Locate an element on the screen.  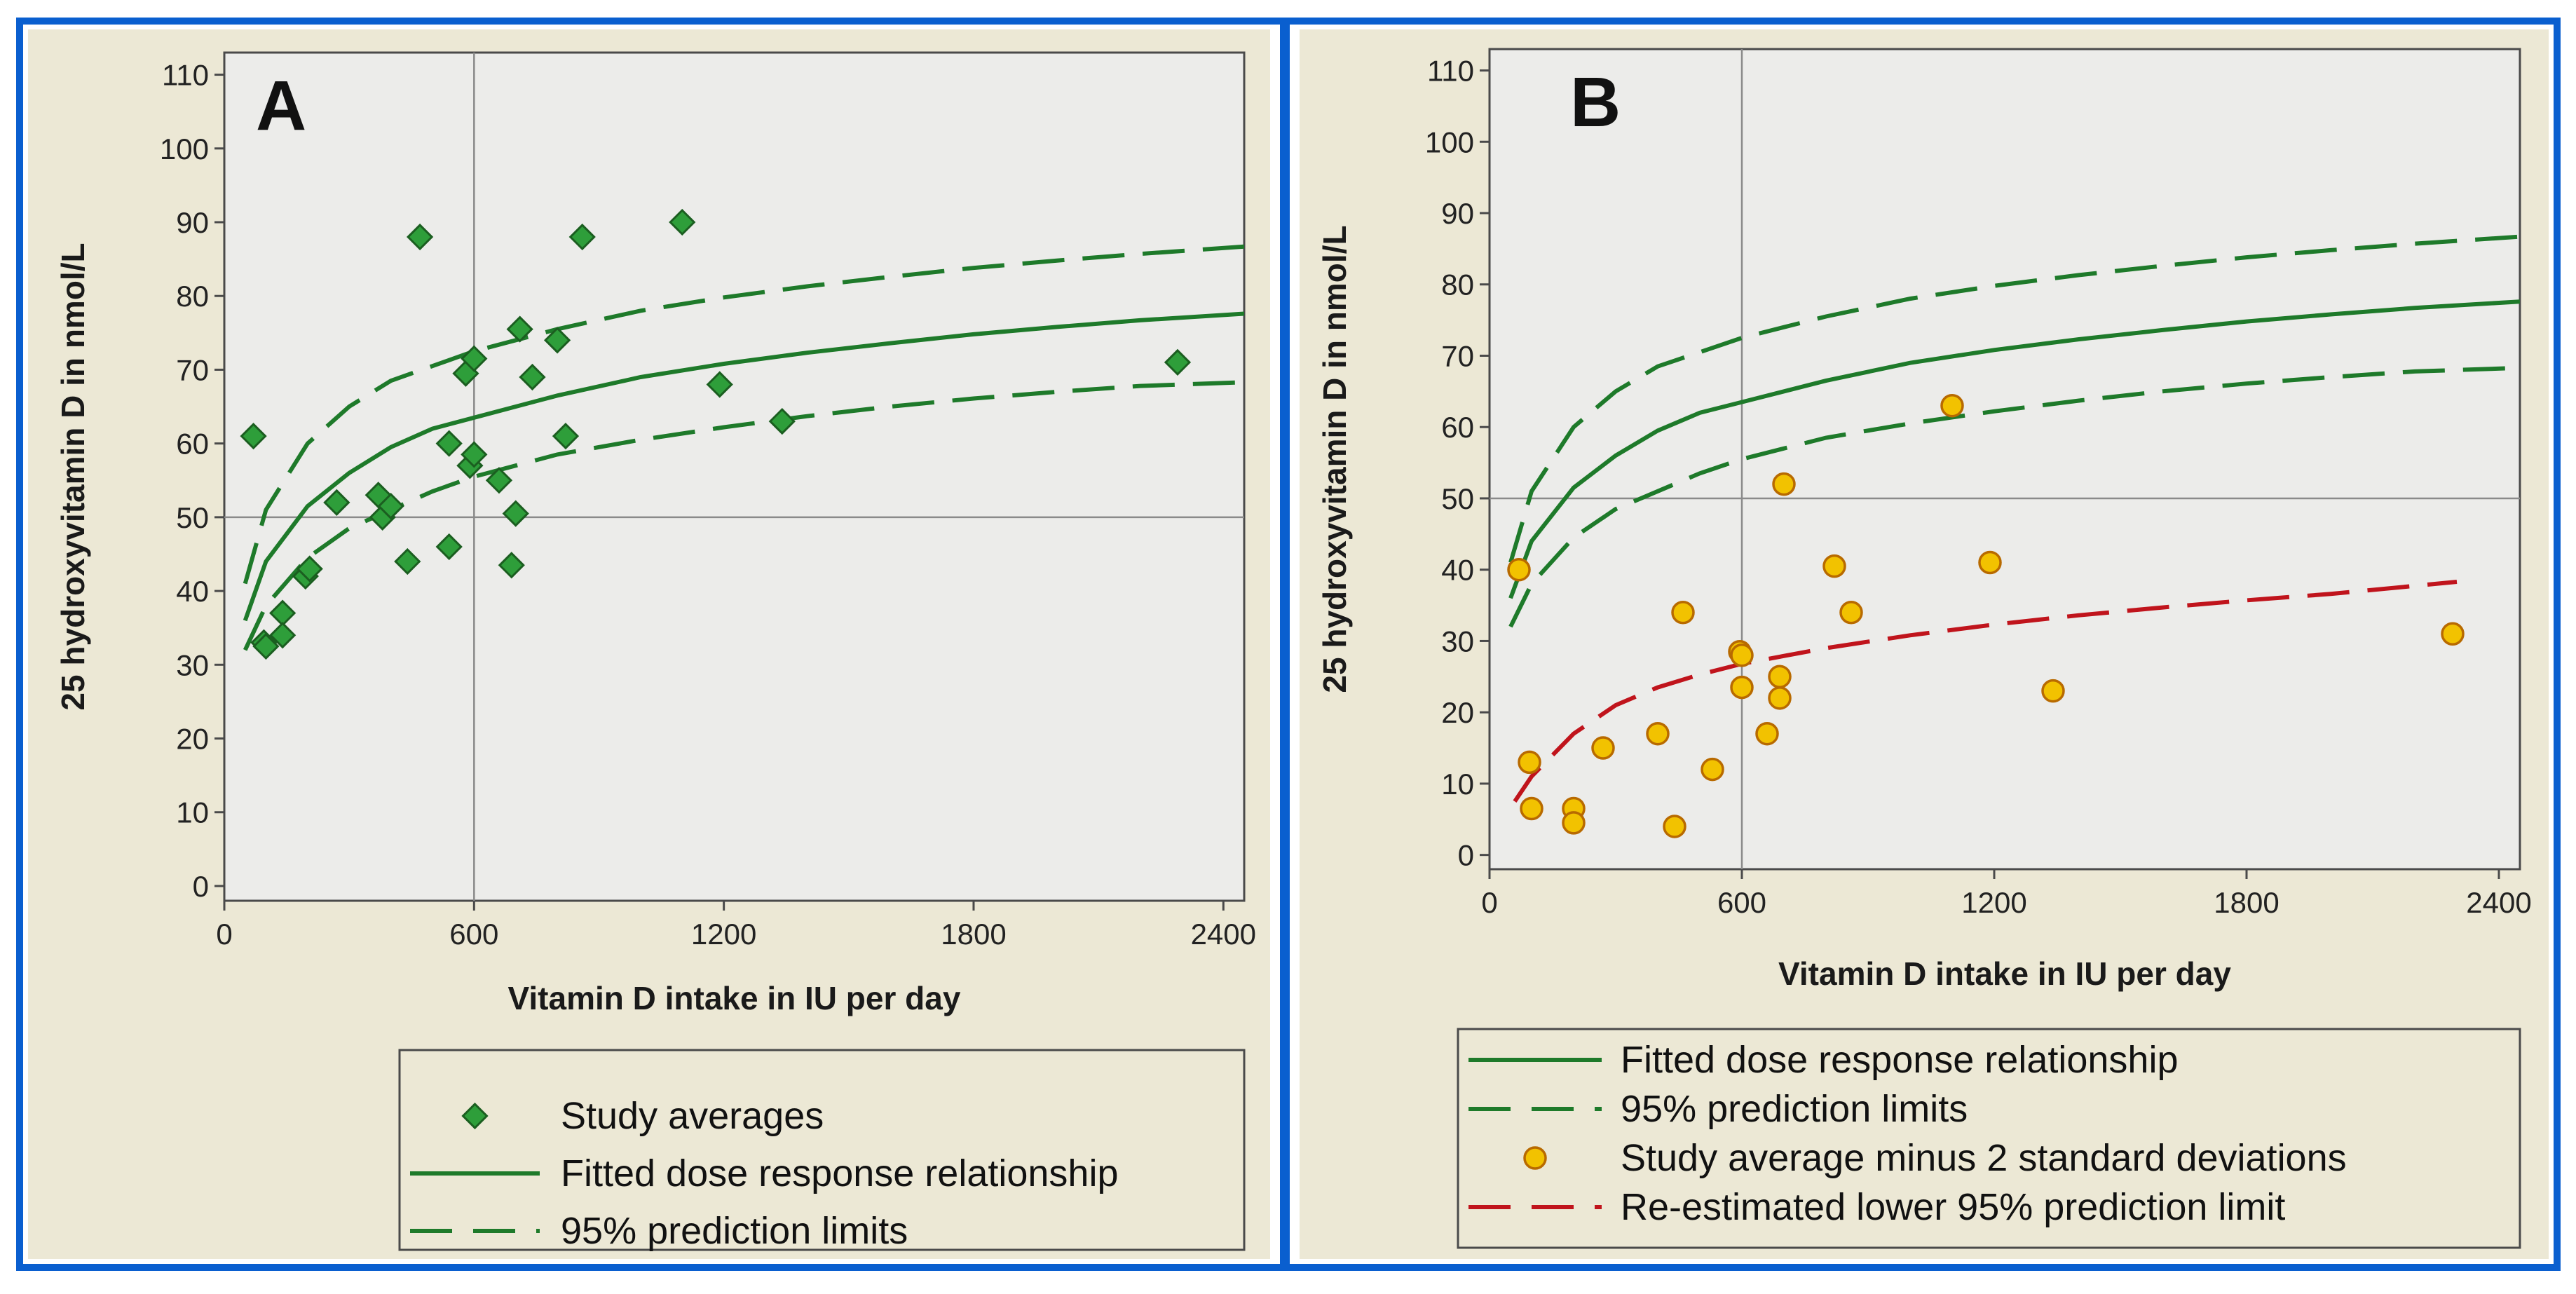
prediction-limit-lower is located at coordinates (743, 516).